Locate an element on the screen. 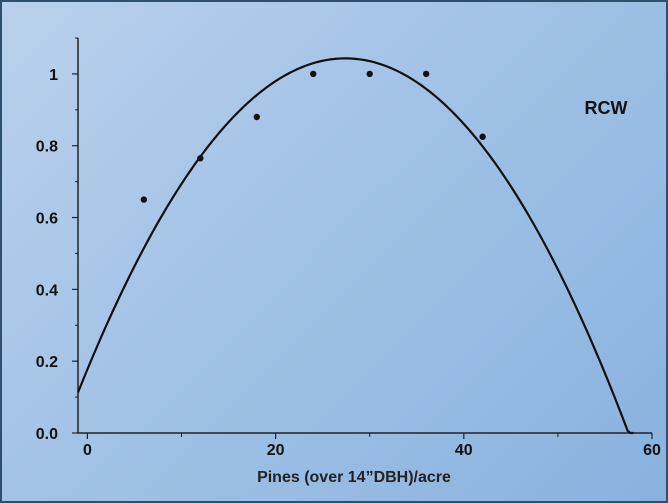 Image resolution: width=668 pixels, height=503 pixels. x-tick-label: 0 is located at coordinates (87, 450).